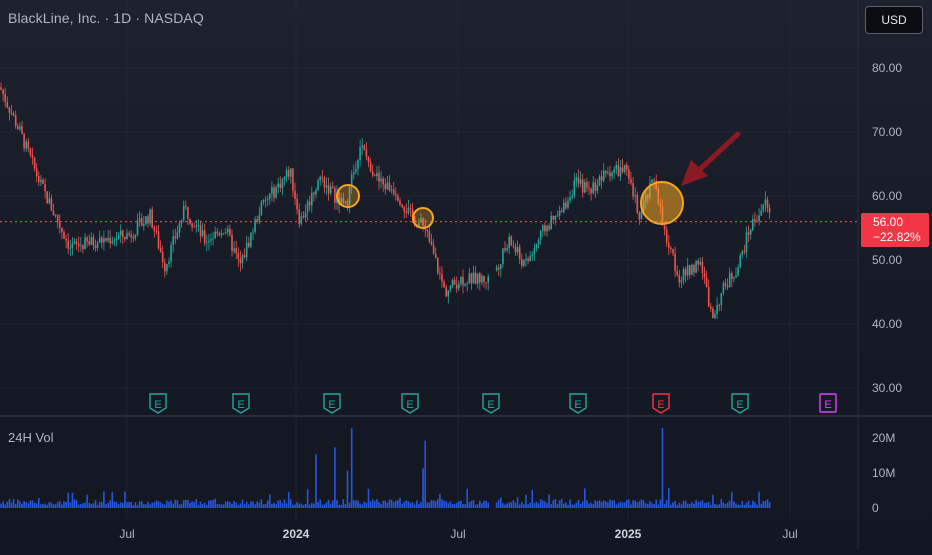  What do you see at coordinates (662, 203) in the screenshot?
I see `highlight-circle-large` at bounding box center [662, 203].